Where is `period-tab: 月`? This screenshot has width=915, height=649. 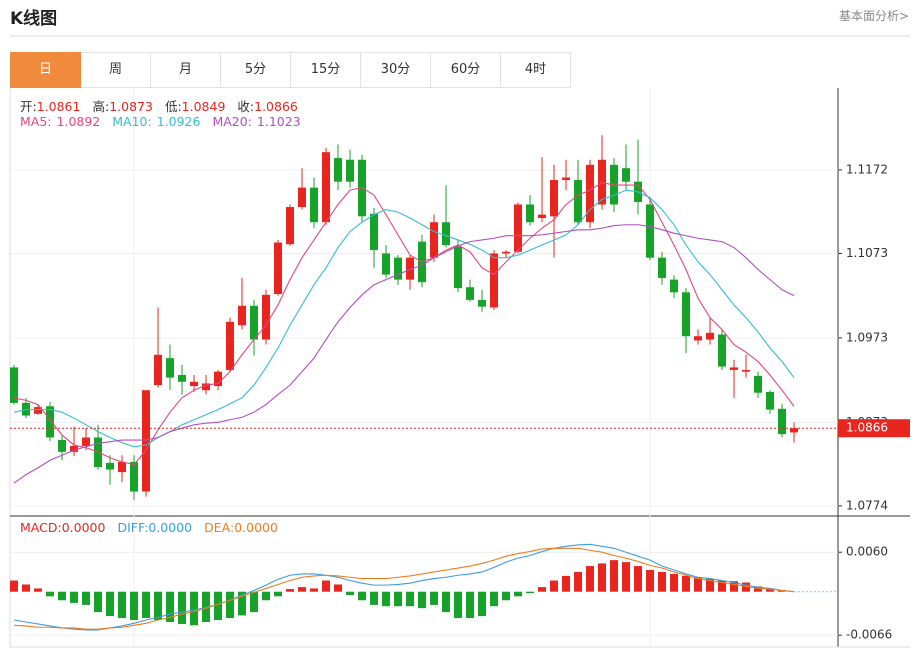
period-tab: 月 is located at coordinates (186, 70).